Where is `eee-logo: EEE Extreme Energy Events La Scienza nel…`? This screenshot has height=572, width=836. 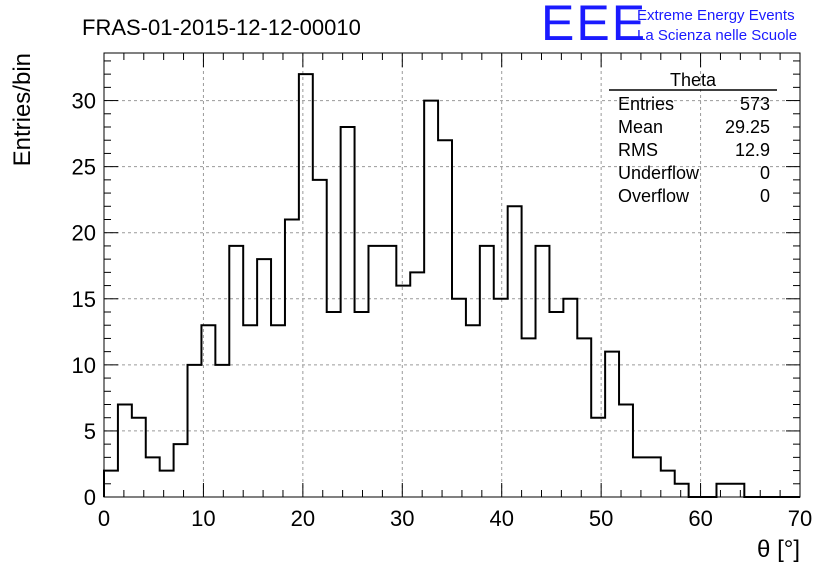
eee-logo: EEE Extreme Energy Events La Scienza nel… is located at coordinates (669, 25).